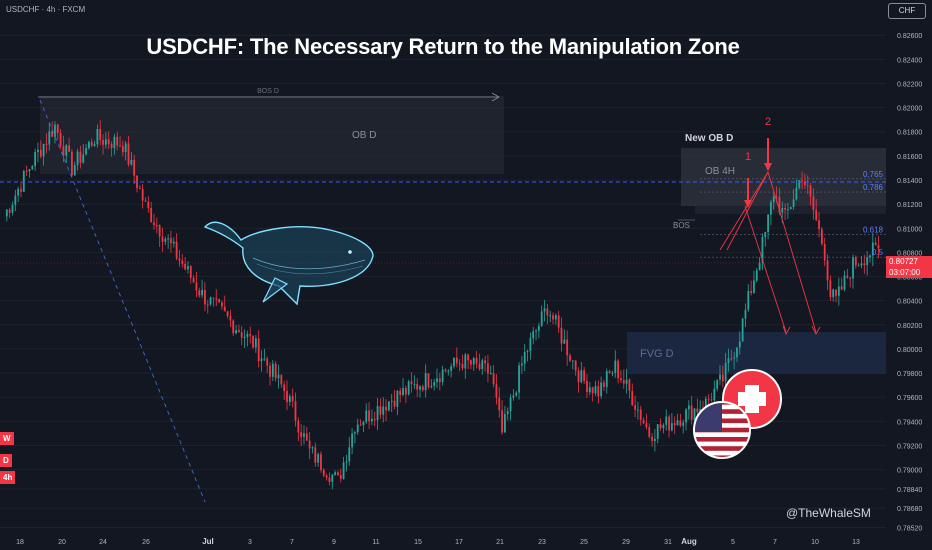 This screenshot has width=932, height=550. Describe the element at coordinates (856, 542) in the screenshot. I see `x-tick-label: 13` at that location.